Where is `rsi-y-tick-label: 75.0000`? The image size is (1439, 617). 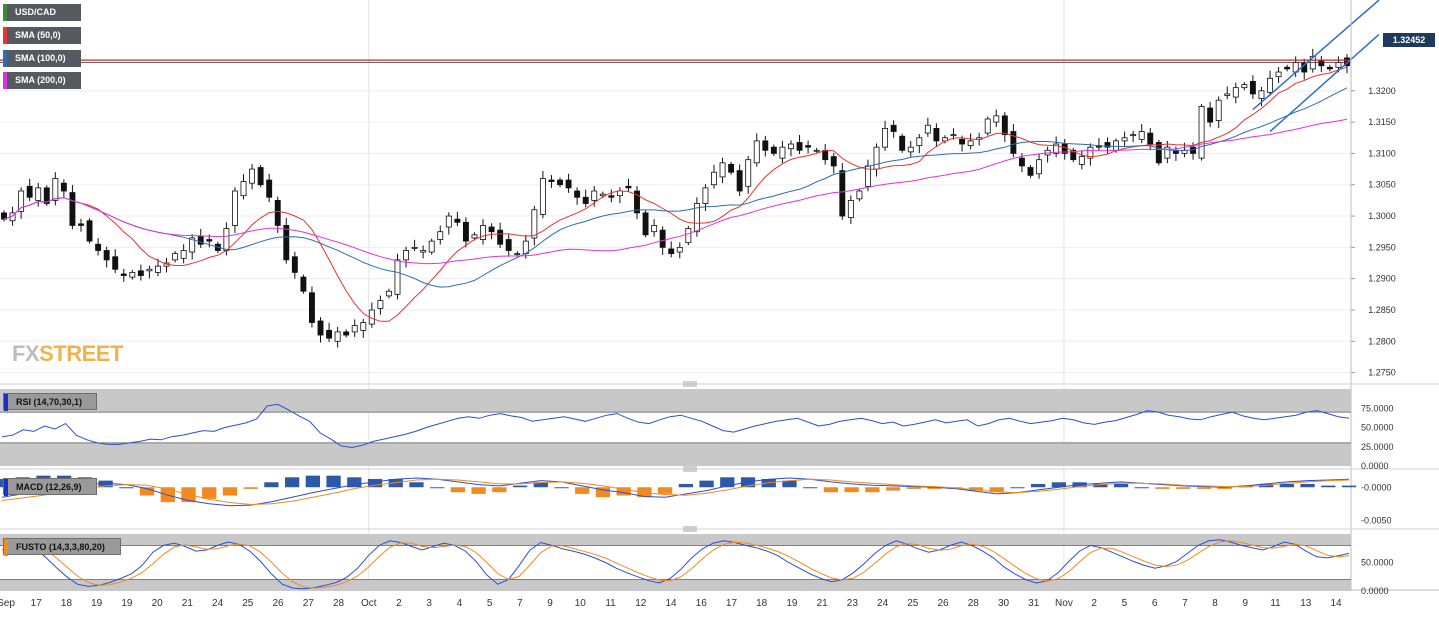
rsi-y-tick-label: 75.0000 is located at coordinates (1377, 408).